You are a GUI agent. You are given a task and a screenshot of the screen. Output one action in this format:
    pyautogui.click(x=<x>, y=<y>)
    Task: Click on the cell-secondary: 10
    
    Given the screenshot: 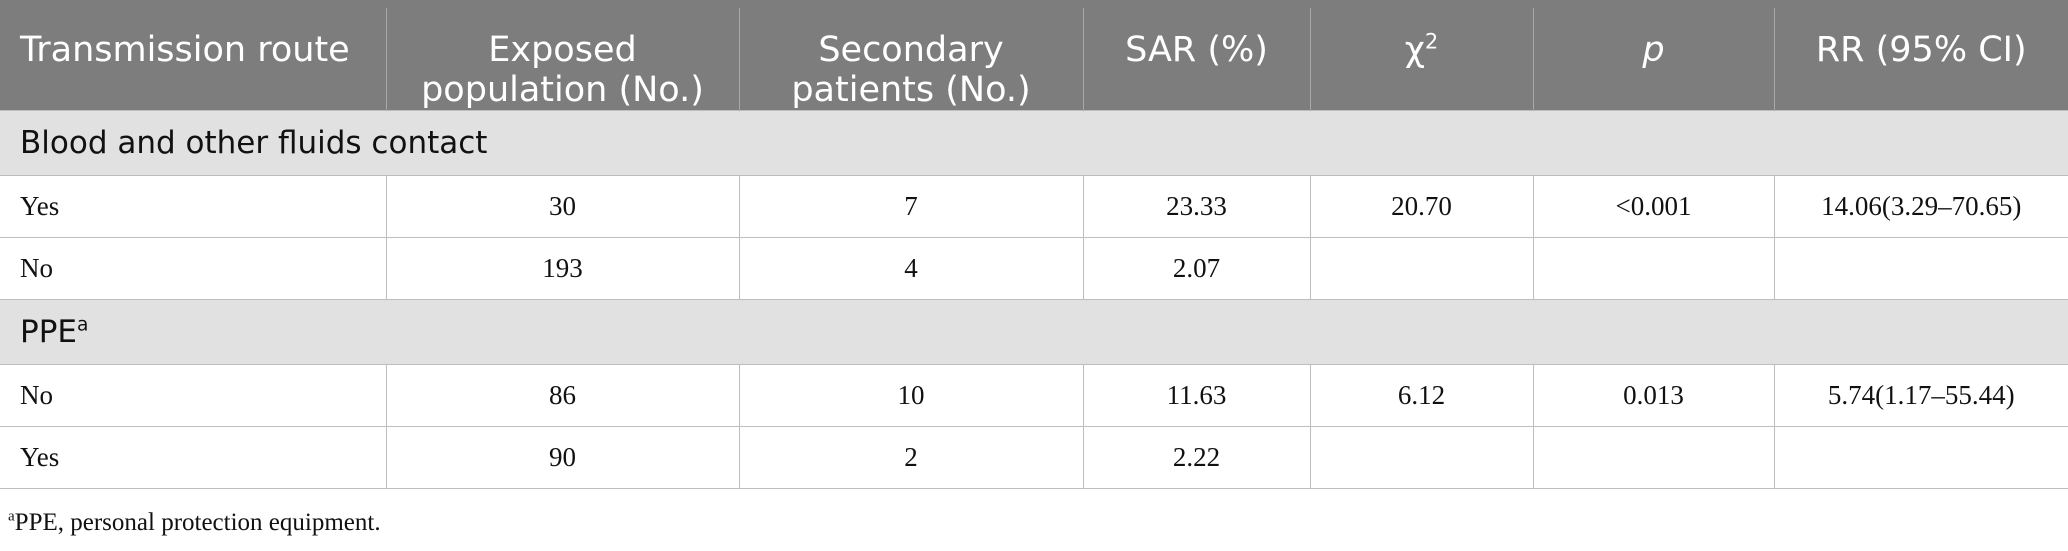 What is the action you would take?
    pyautogui.click(x=911, y=395)
    